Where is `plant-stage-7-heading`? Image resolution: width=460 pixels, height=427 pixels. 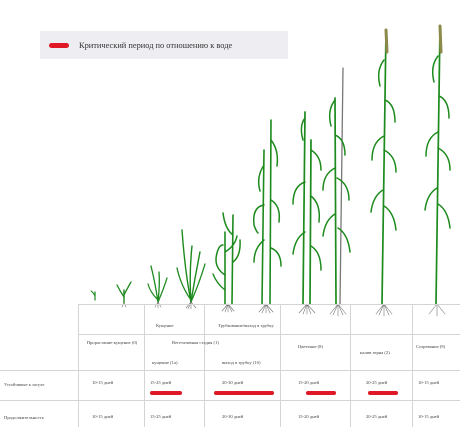
plant-stage-7-heading is located at coordinates (307, 213).